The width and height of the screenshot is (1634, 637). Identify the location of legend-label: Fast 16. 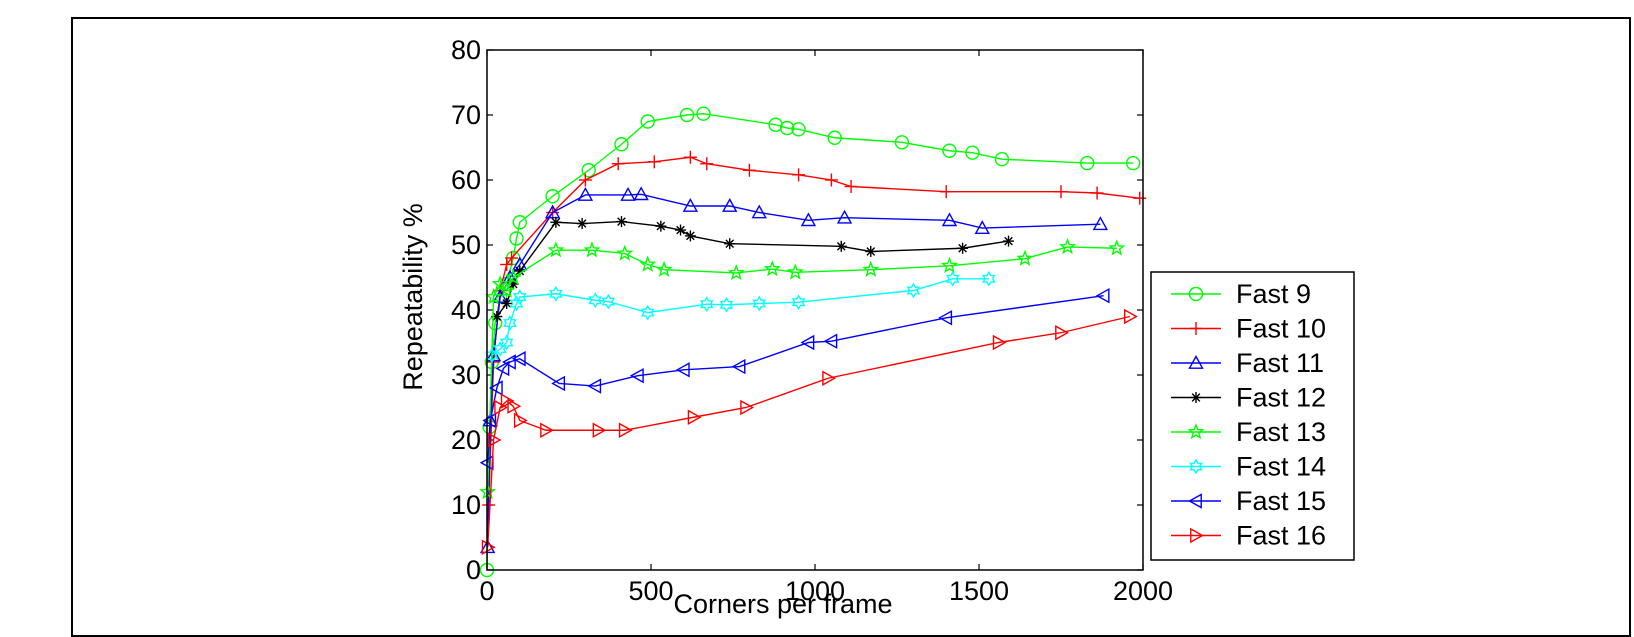
(1281, 536).